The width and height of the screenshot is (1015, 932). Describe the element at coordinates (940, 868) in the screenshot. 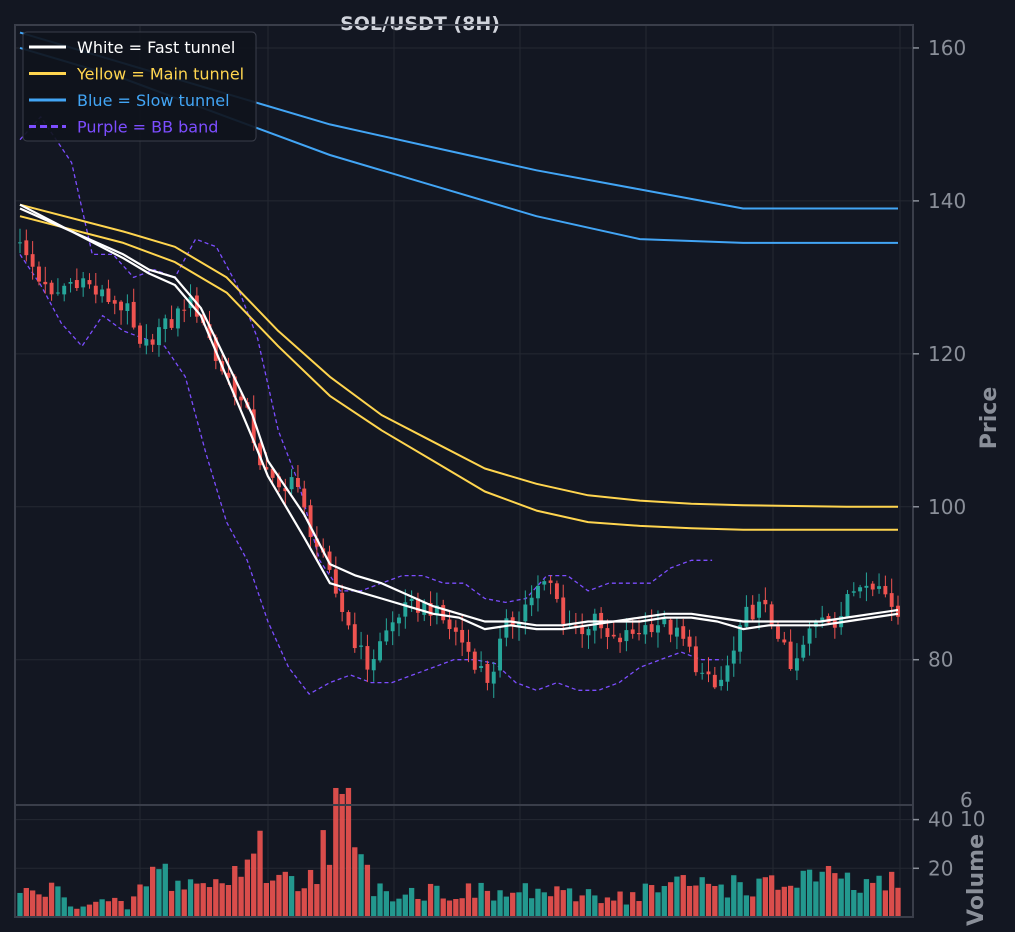

I see `volume-tick-label: 20` at that location.